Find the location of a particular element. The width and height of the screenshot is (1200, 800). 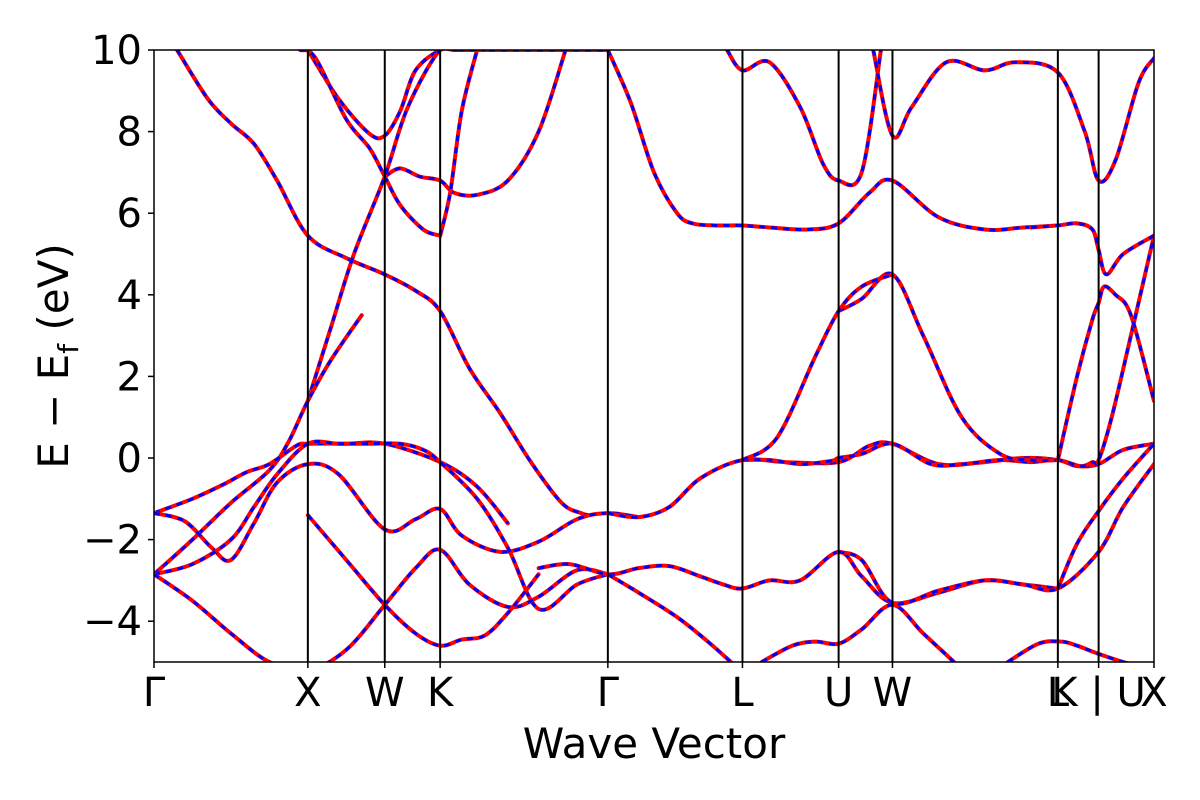

x-tick-label-10: X is located at coordinates (1153, 693).